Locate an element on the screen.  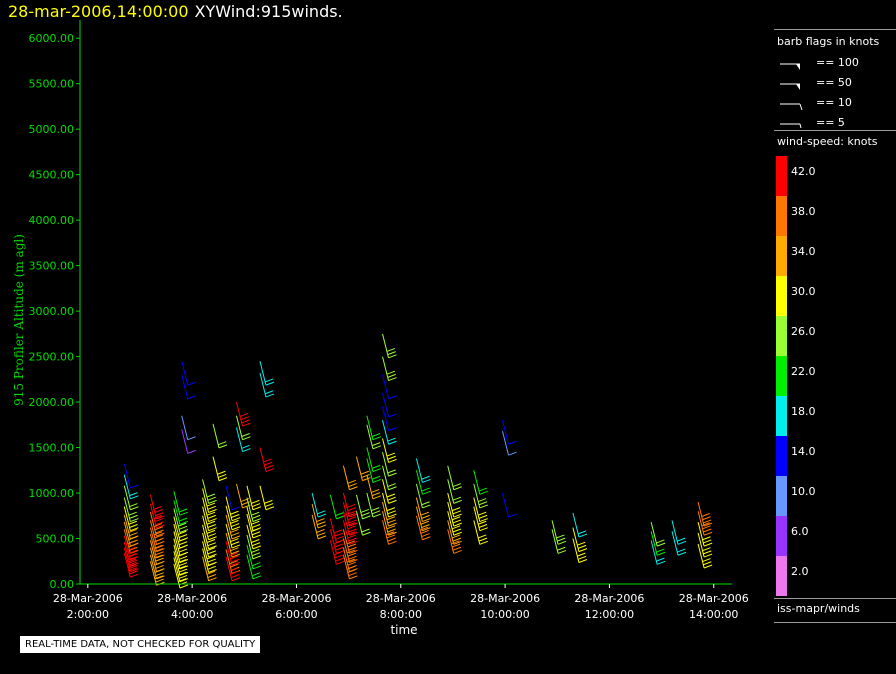
chart-datetime: 28-mar-2006,14:00:00 is located at coordinates (98, 11).